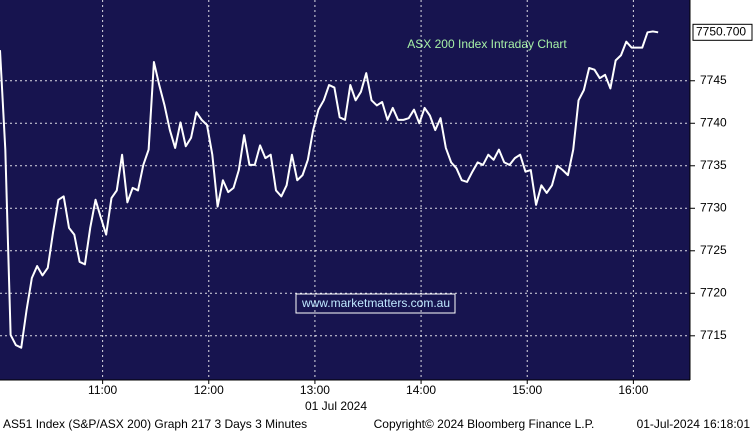 This screenshot has width=753, height=433. What do you see at coordinates (527, 390) in the screenshot?
I see `x-tick-label: 15:00` at bounding box center [527, 390].